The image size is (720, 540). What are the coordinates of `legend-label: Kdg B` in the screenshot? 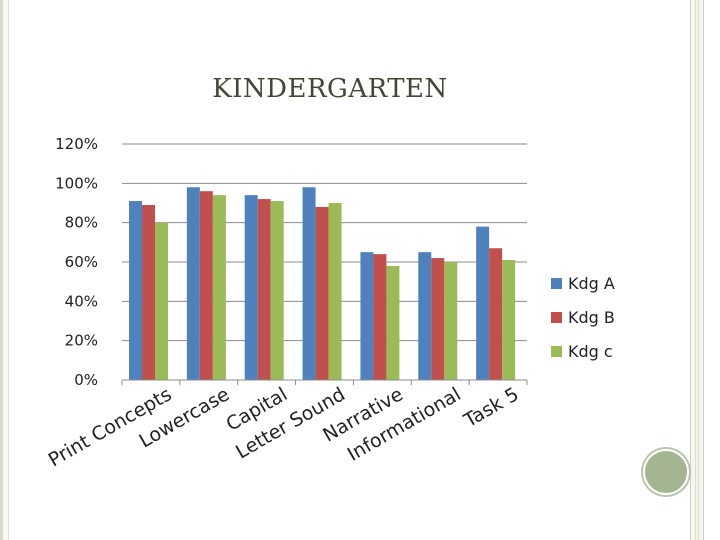 It's located at (591, 317).